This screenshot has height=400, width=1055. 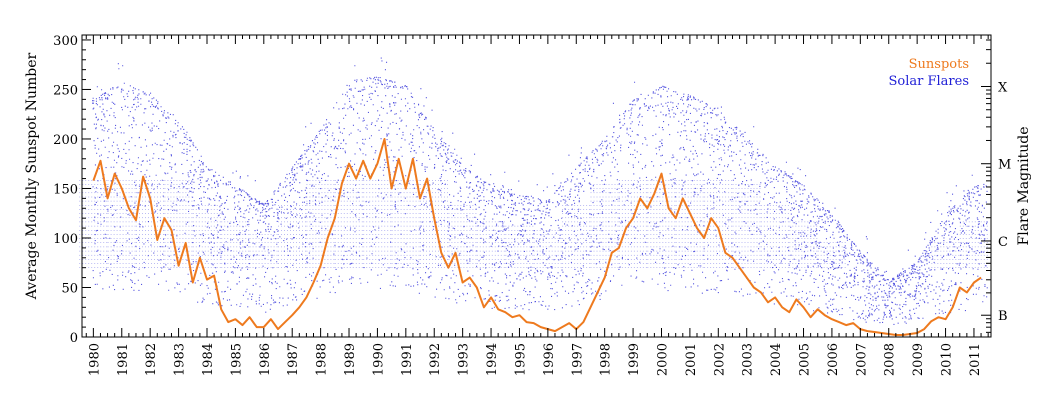 I want to click on y2-tick-label: B, so click(x=1003, y=316).